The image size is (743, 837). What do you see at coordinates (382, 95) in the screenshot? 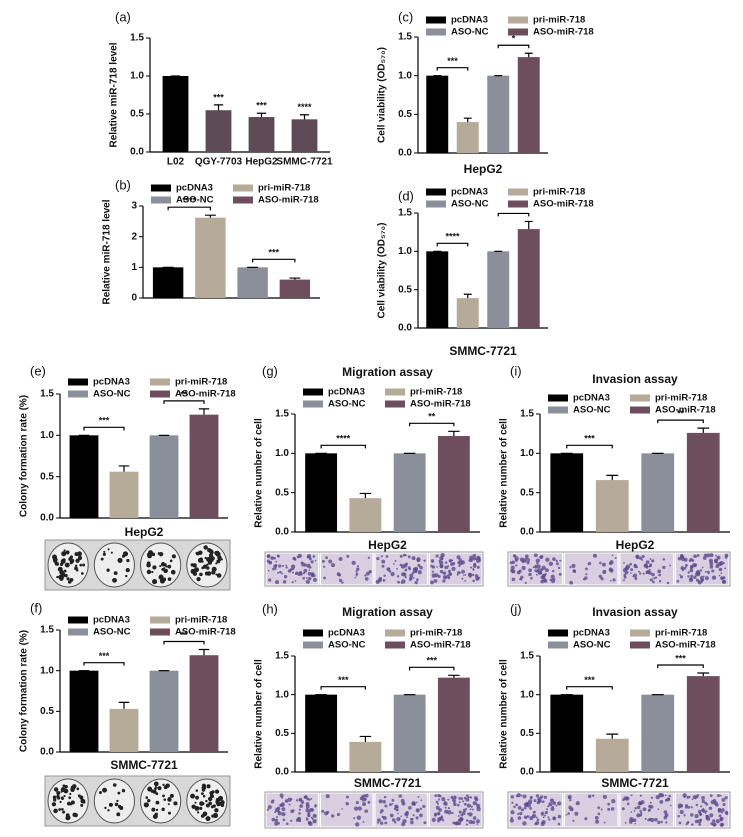
I see `y-axis-label: Cell viability (OD₅₇₀)` at bounding box center [382, 95].